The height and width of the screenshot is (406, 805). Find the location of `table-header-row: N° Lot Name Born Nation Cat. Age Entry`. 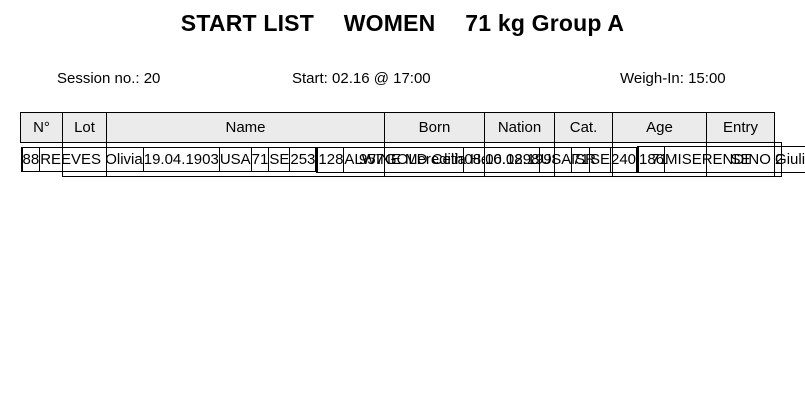

table-header-row: N° Lot Name Born Nation Cat. Age Entry is located at coordinates (401, 127).